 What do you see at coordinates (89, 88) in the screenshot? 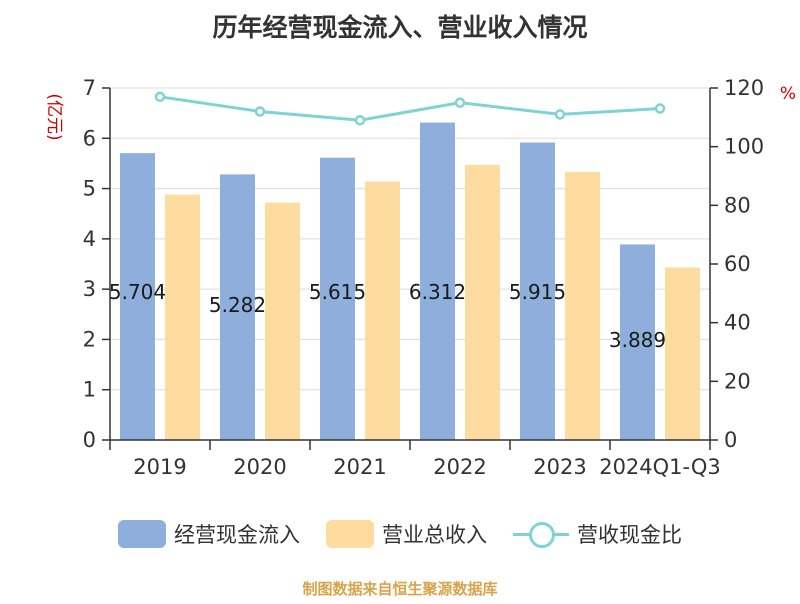
I see `y-left-tick-label: 7` at bounding box center [89, 88].